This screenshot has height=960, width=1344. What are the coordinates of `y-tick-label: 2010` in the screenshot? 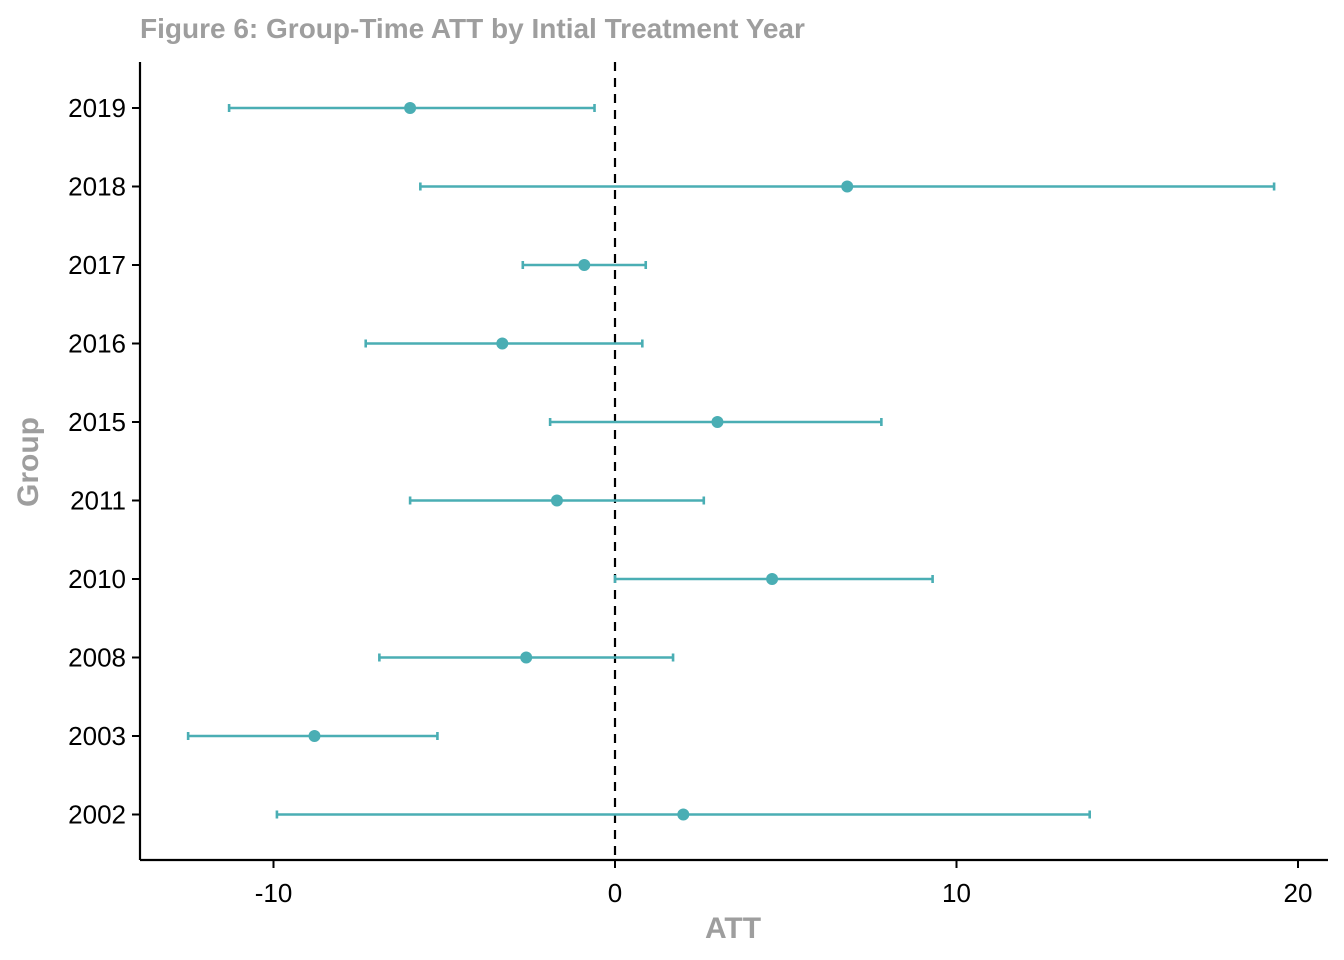 It's located at (97, 579).